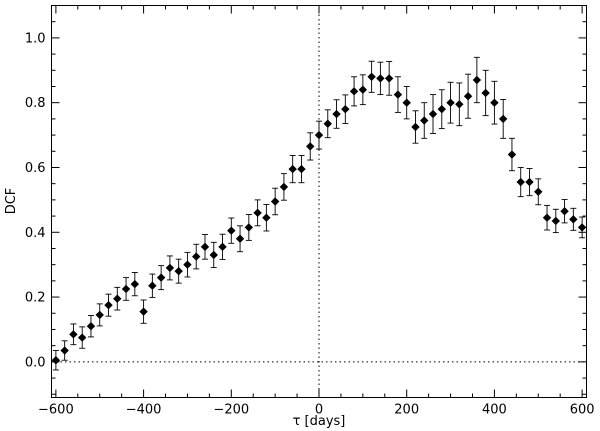 The height and width of the screenshot is (431, 600). What do you see at coordinates (406, 410) in the screenshot?
I see `x-tick-label: 200` at bounding box center [406, 410].